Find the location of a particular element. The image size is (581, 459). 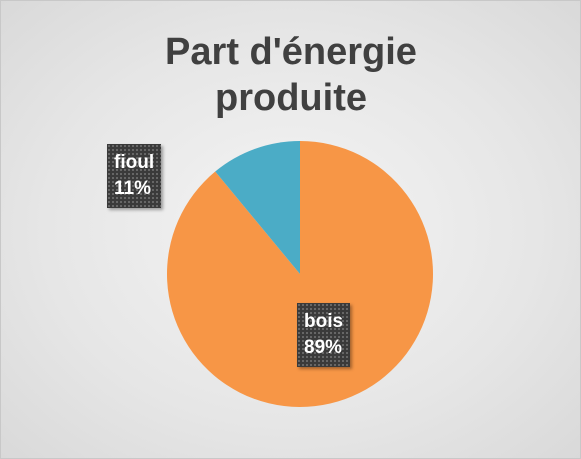

data-label-category: bois is located at coordinates (324, 321).